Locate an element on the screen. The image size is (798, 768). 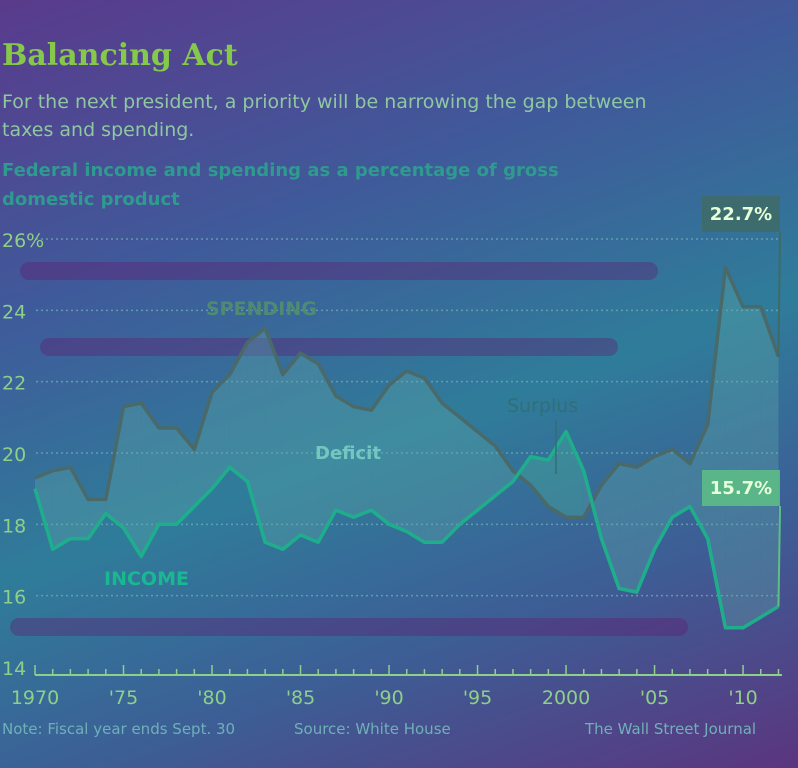
surplus-label: Surplus is located at coordinates (542, 406).